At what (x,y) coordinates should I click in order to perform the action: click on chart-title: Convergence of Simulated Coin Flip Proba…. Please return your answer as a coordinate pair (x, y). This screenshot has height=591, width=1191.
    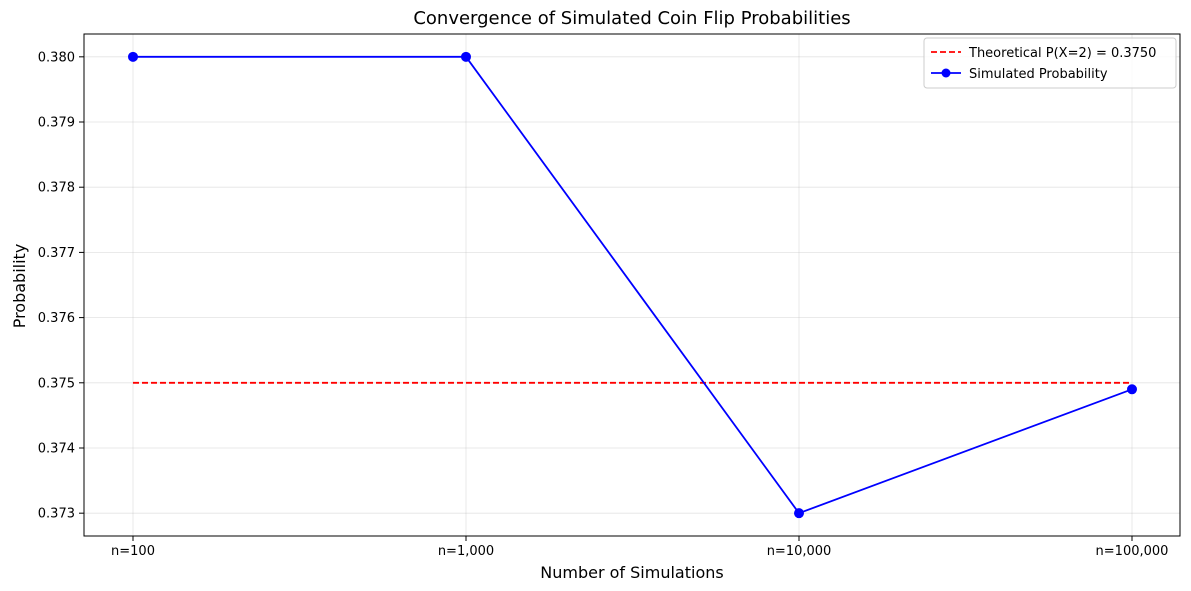
    Looking at the image, I should click on (631, 18).